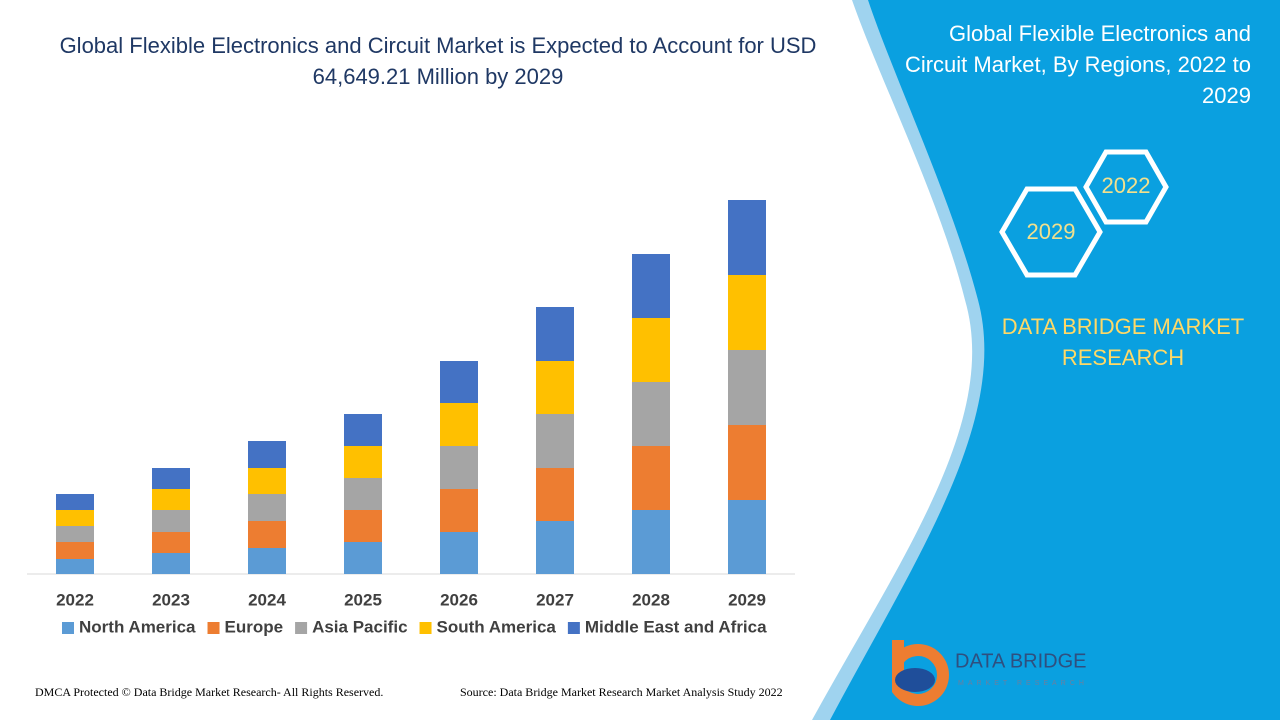 This screenshot has width=1280, height=720. What do you see at coordinates (359, 626) in the screenshot?
I see `legend-label: Asia Pacific` at bounding box center [359, 626].